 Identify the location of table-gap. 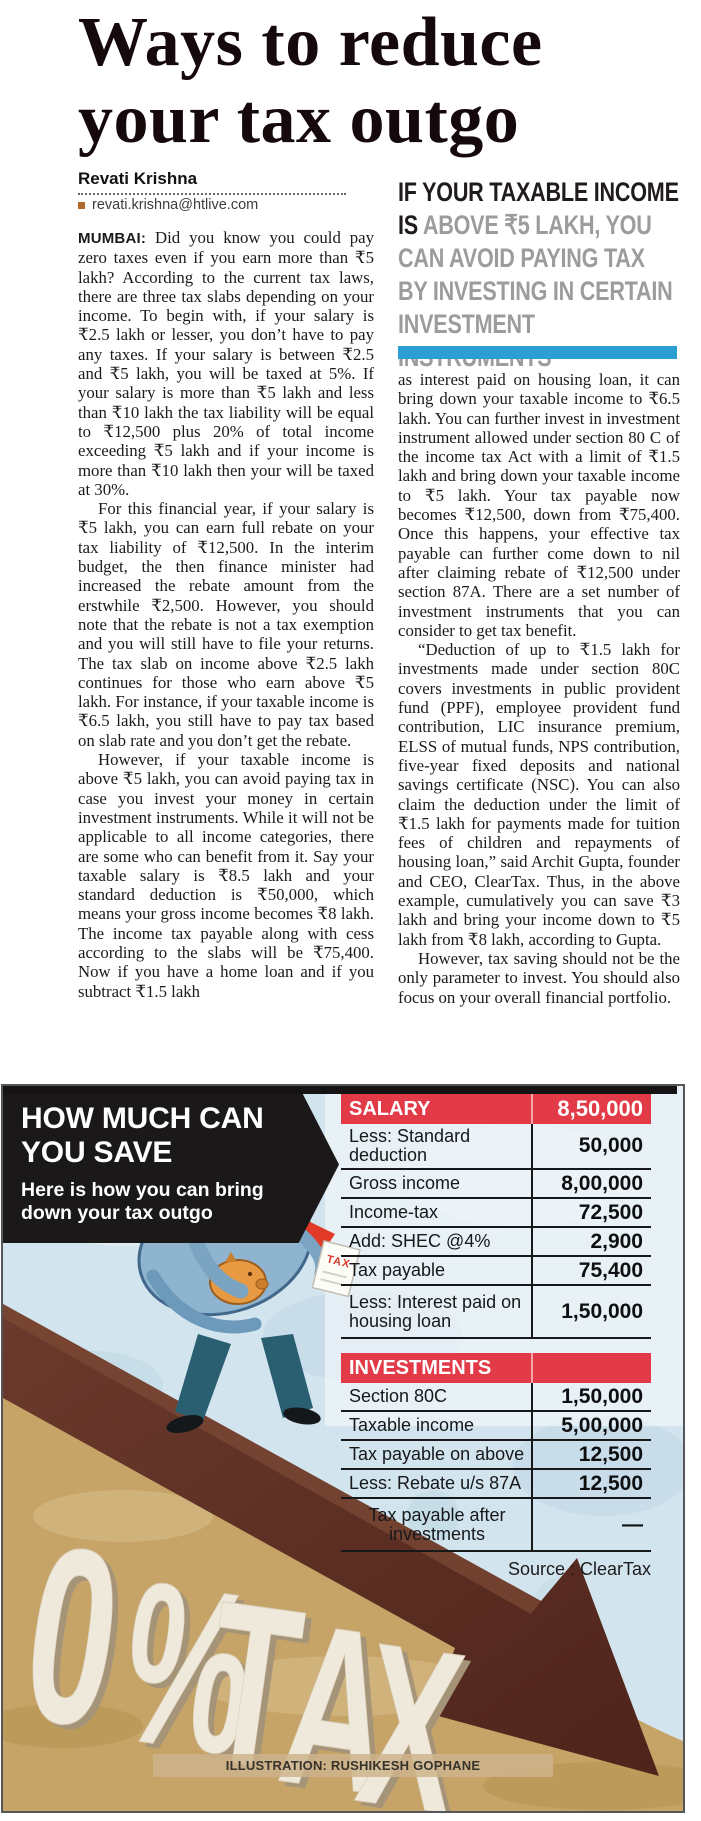
(496, 1346).